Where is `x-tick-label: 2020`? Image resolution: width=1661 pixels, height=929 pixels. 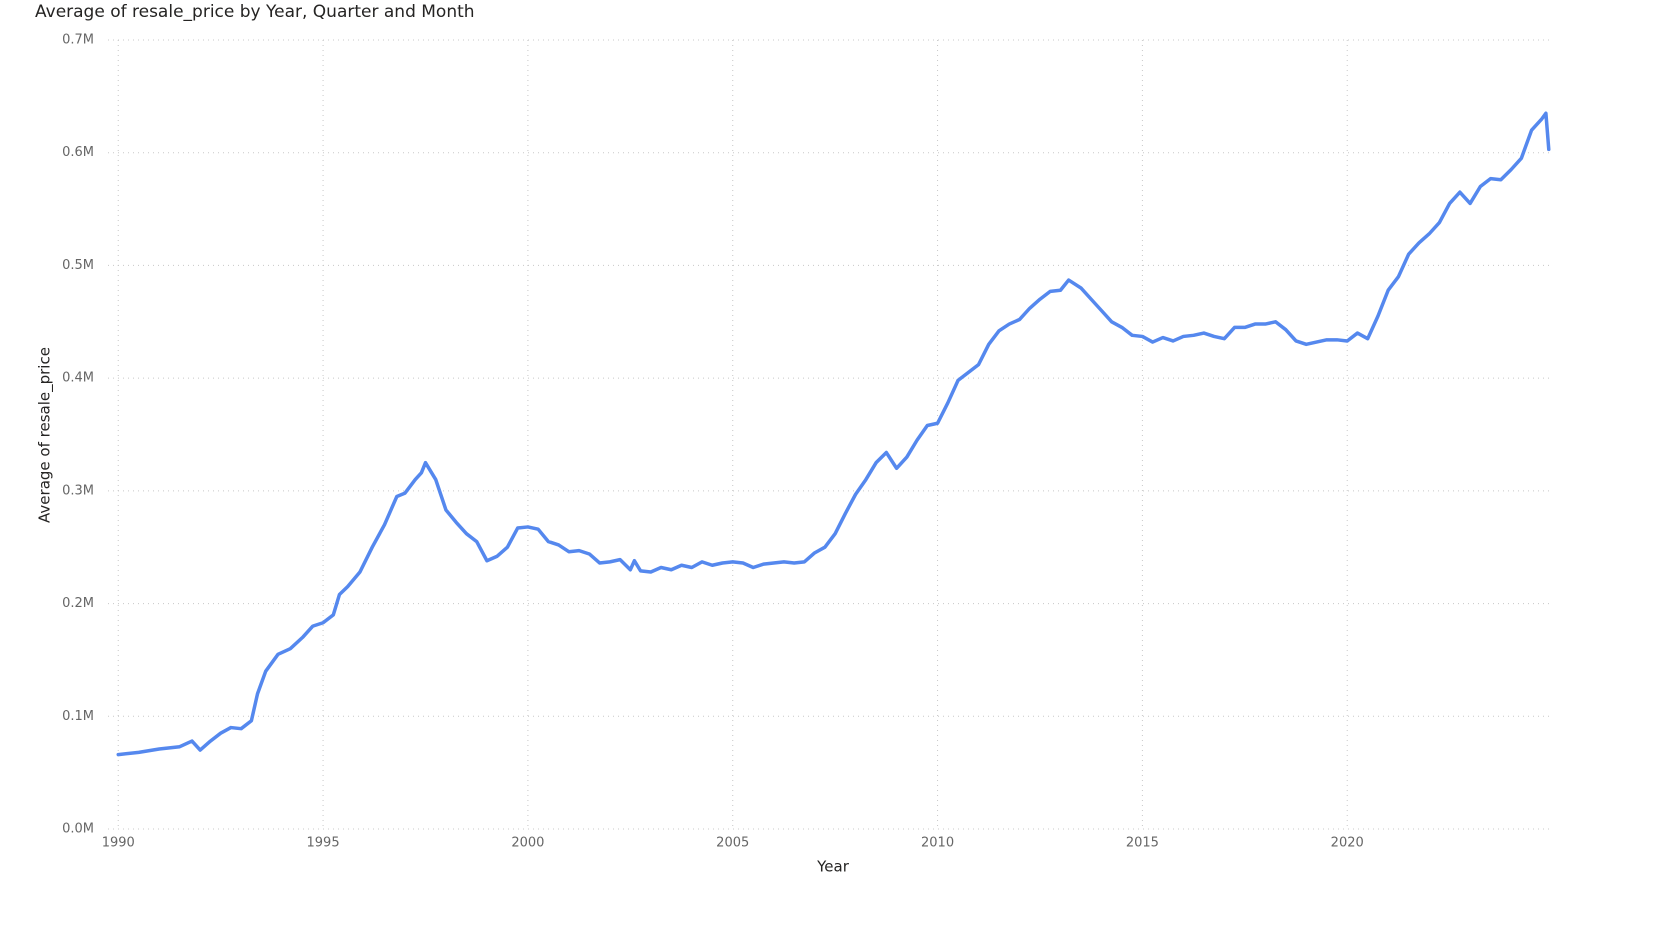
x-tick-label: 2020 is located at coordinates (1347, 843).